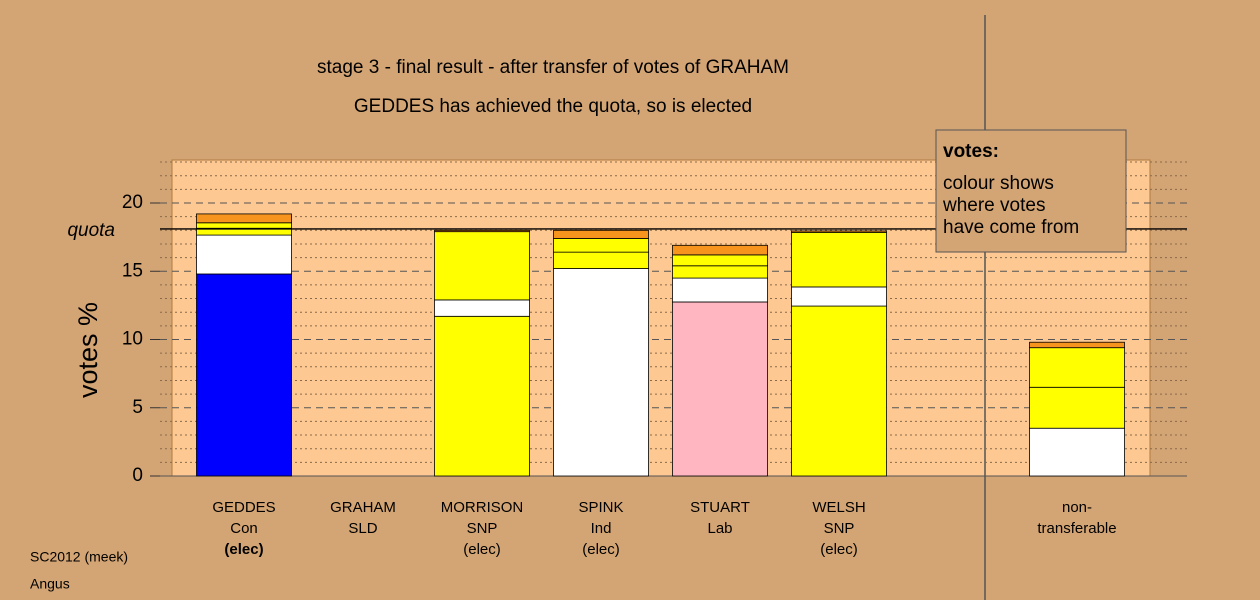 The image size is (1260, 600). I want to click on x-tick-label: Ind, so click(601, 528).